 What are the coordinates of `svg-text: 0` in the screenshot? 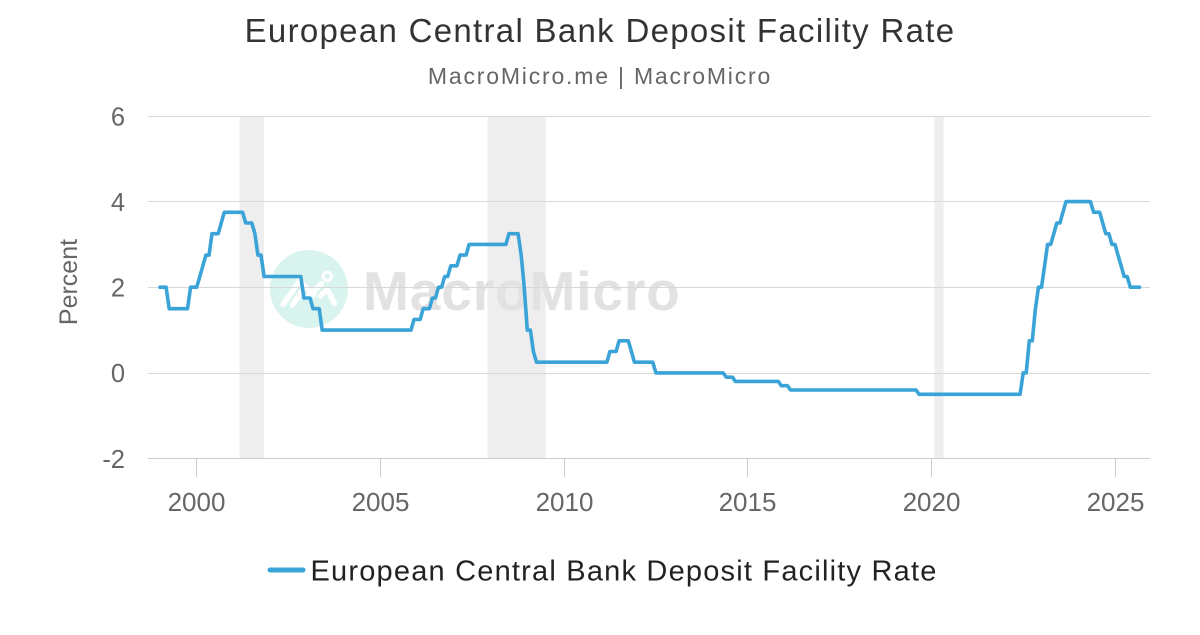 It's located at (118, 374).